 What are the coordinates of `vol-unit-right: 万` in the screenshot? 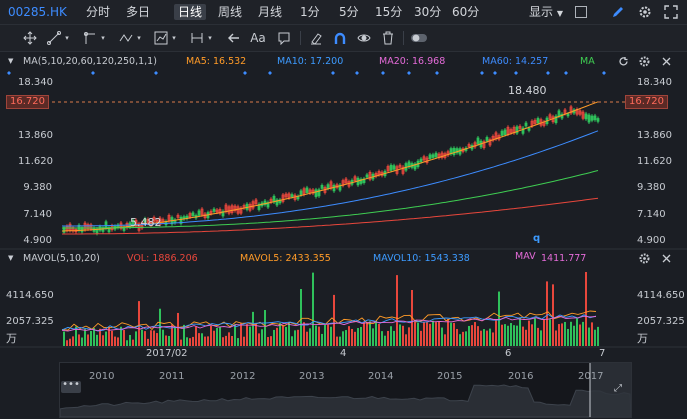 It's located at (642, 338).